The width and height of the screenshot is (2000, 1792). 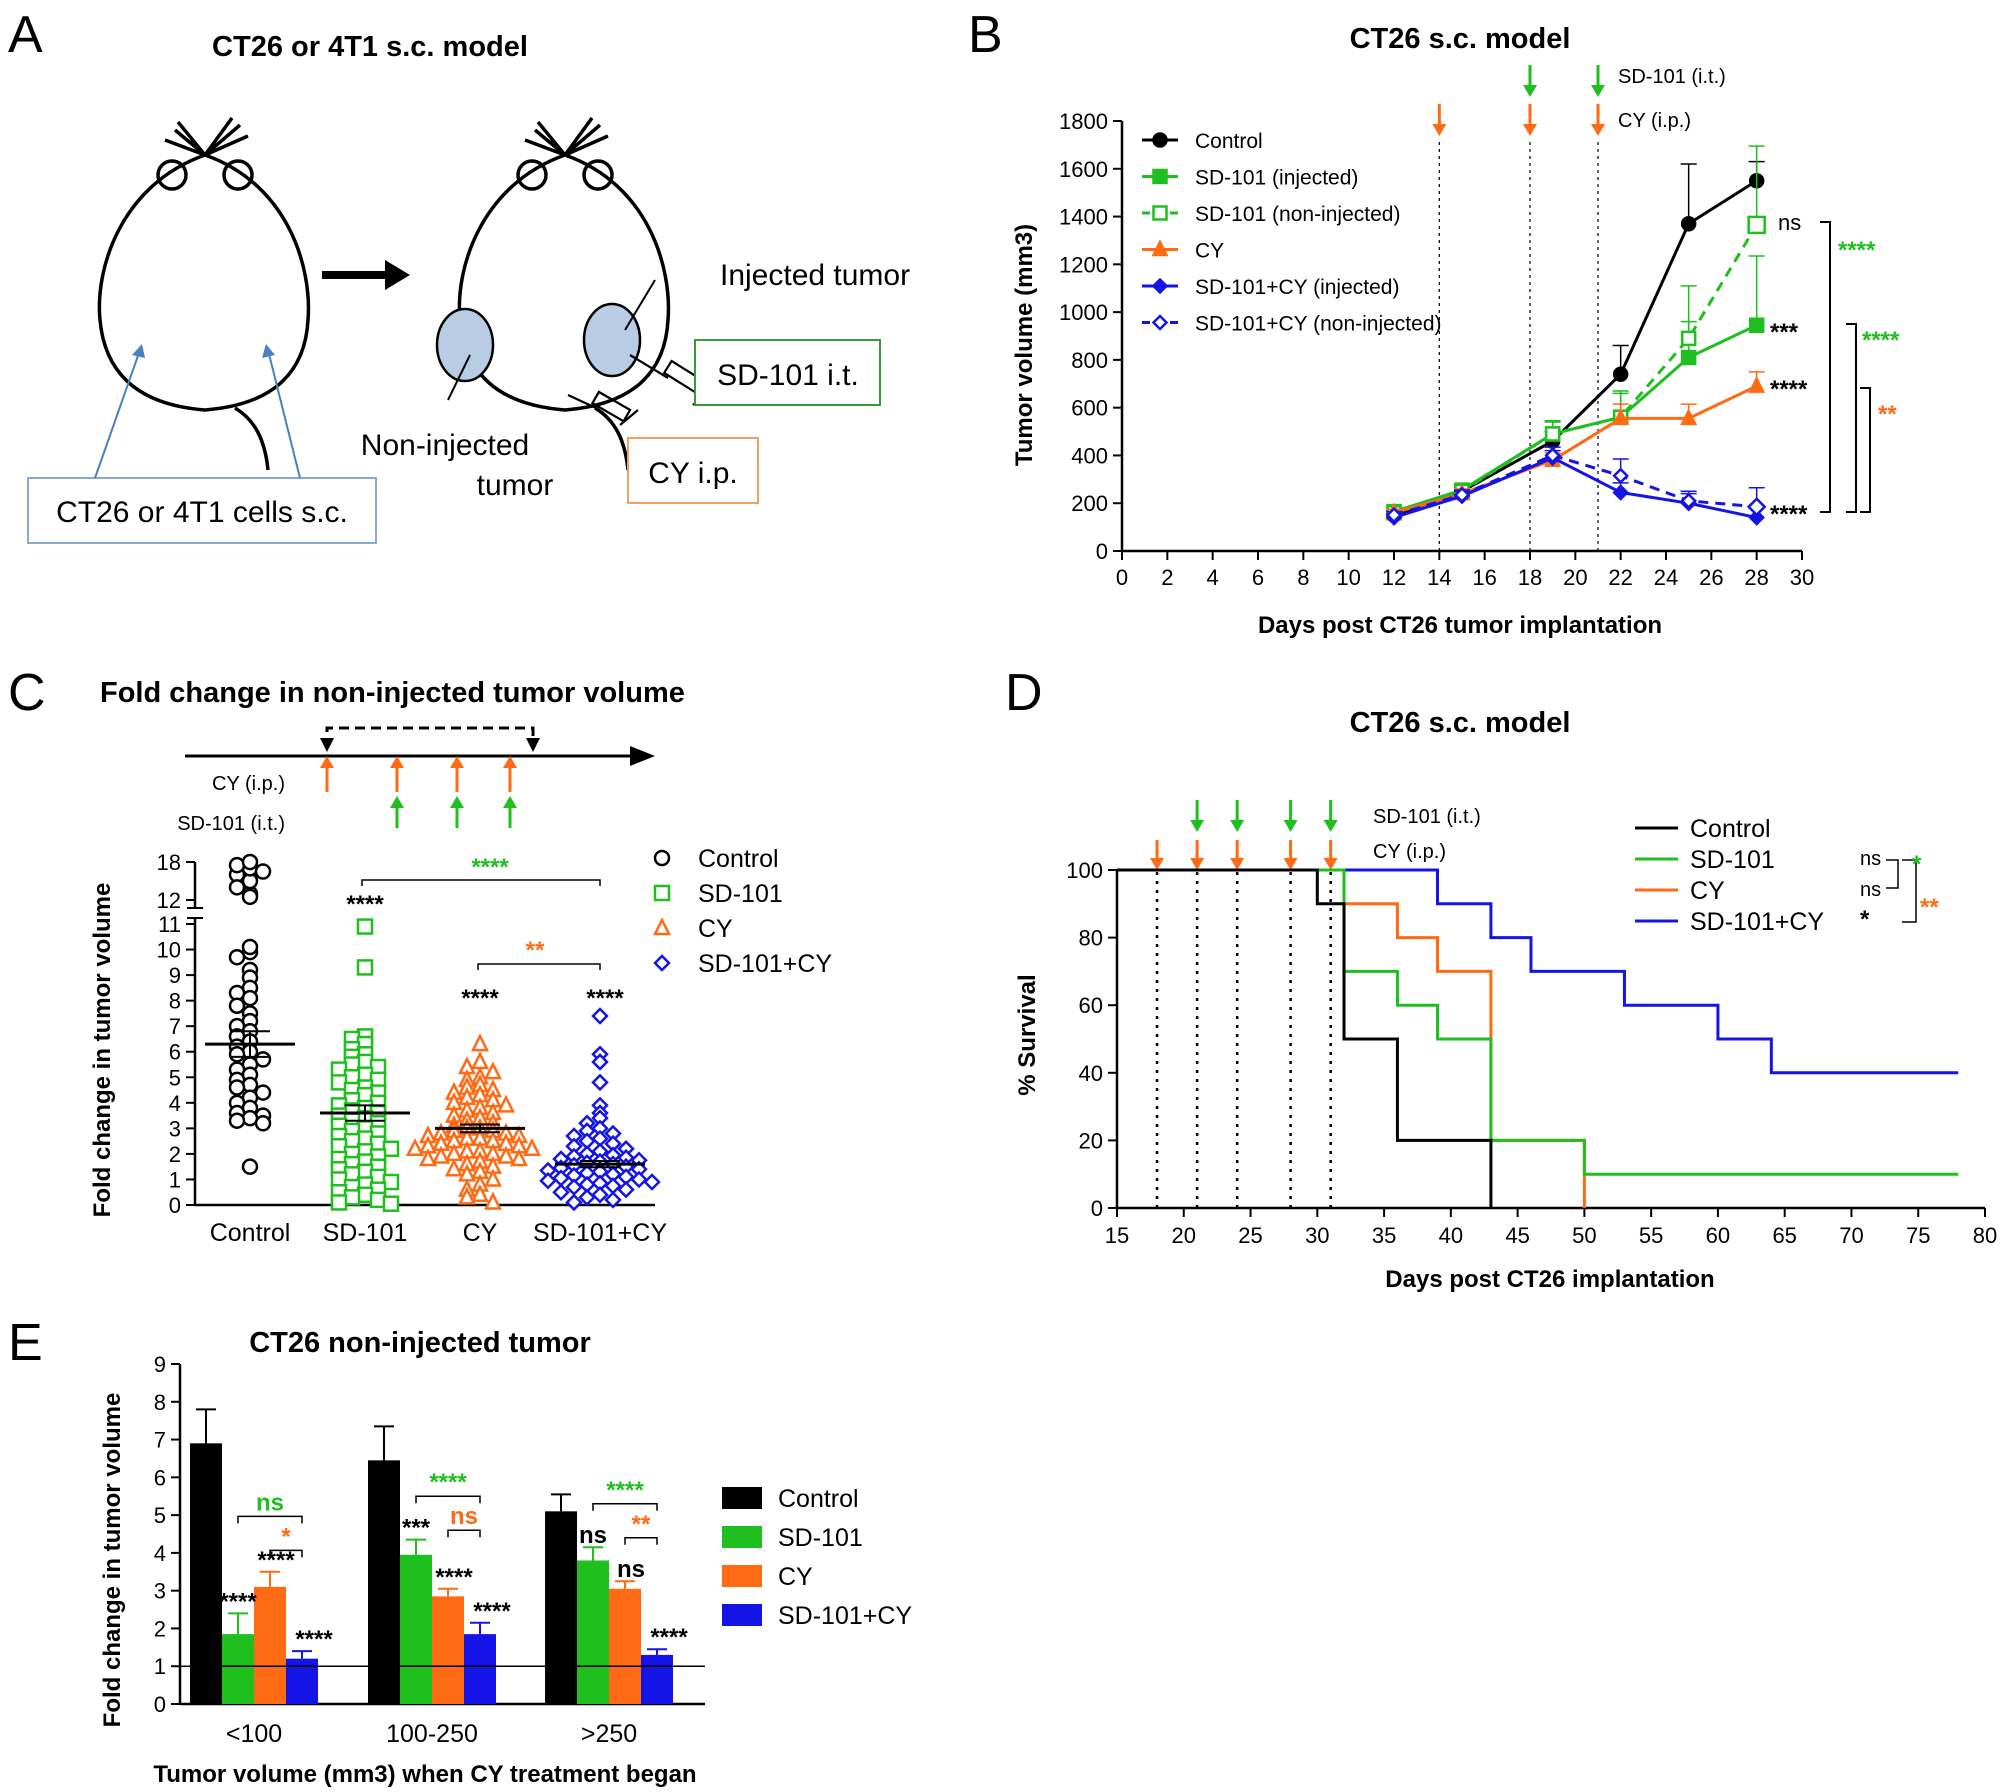 What do you see at coordinates (1089, 455) in the screenshot?
I see `panel-b-y-tick: 400` at bounding box center [1089, 455].